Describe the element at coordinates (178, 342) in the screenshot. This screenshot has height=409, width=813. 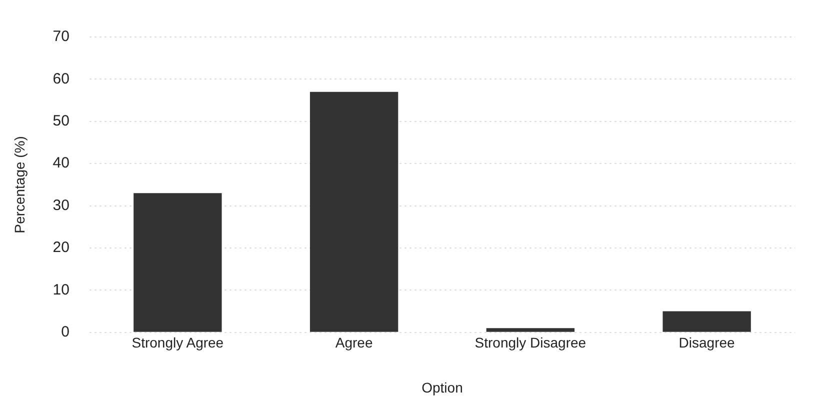
I see `x-tick-label: Strongly Agree` at that location.